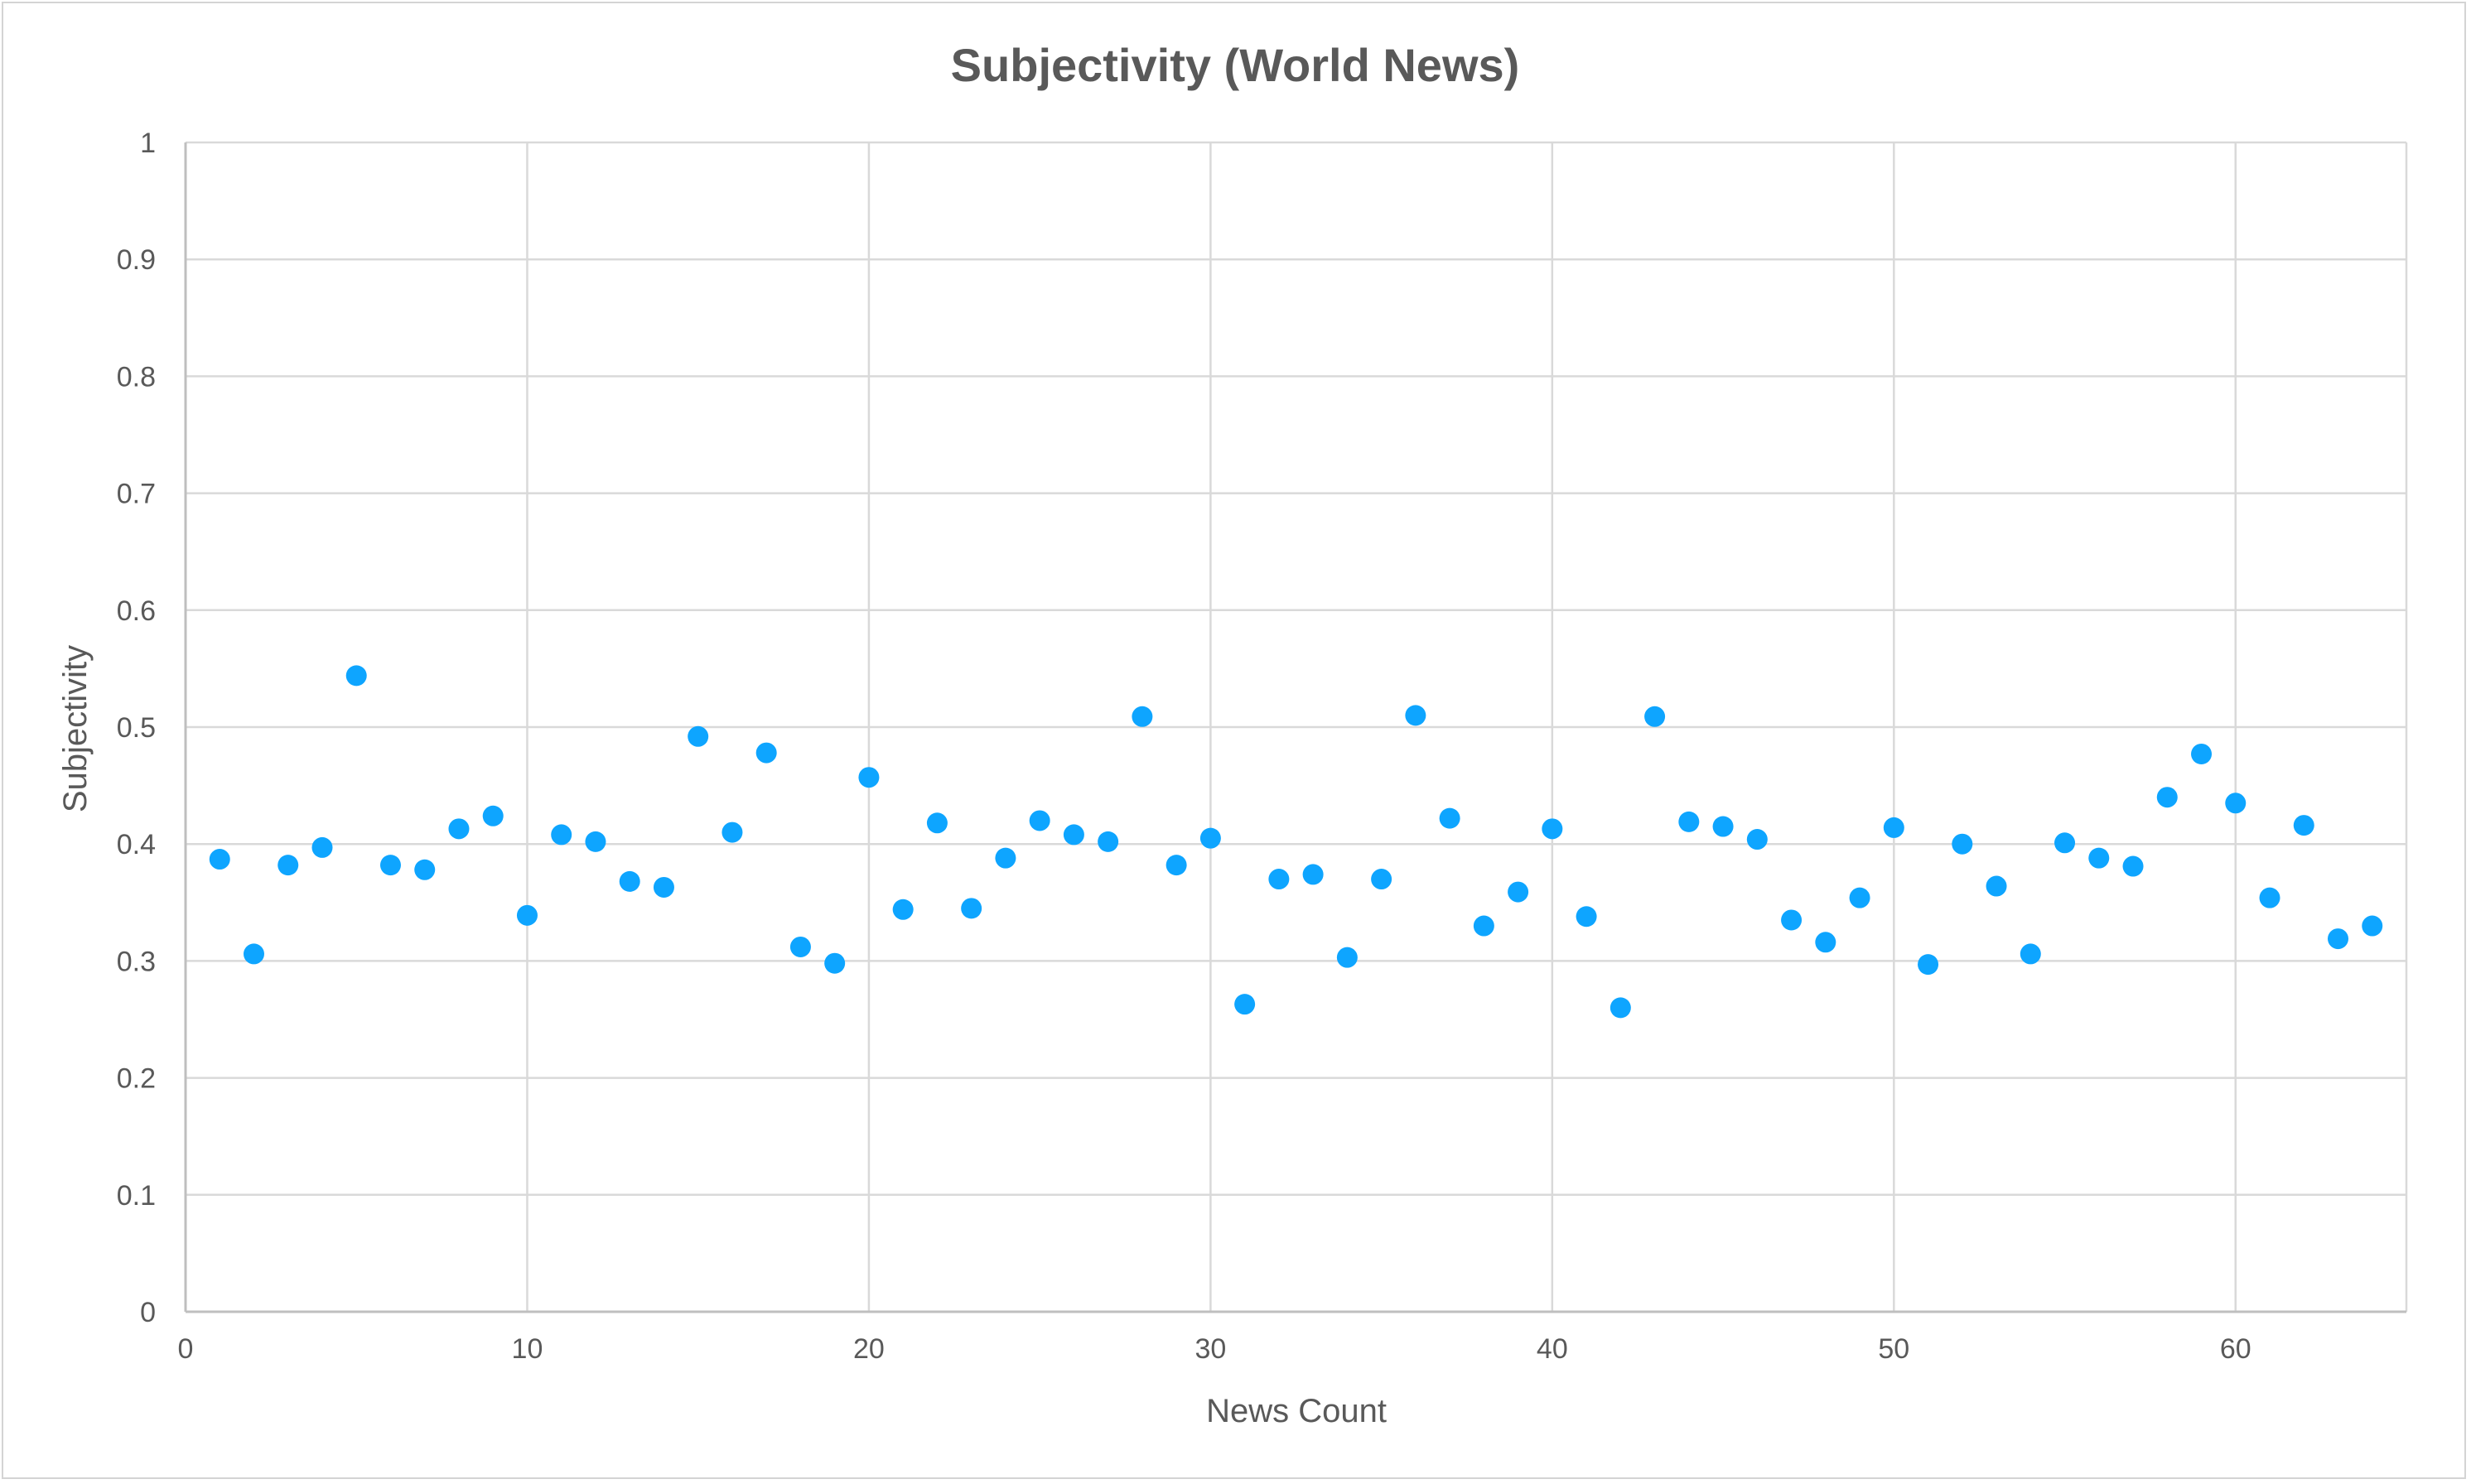  I want to click on y-tick-label: 0, so click(148, 1312).